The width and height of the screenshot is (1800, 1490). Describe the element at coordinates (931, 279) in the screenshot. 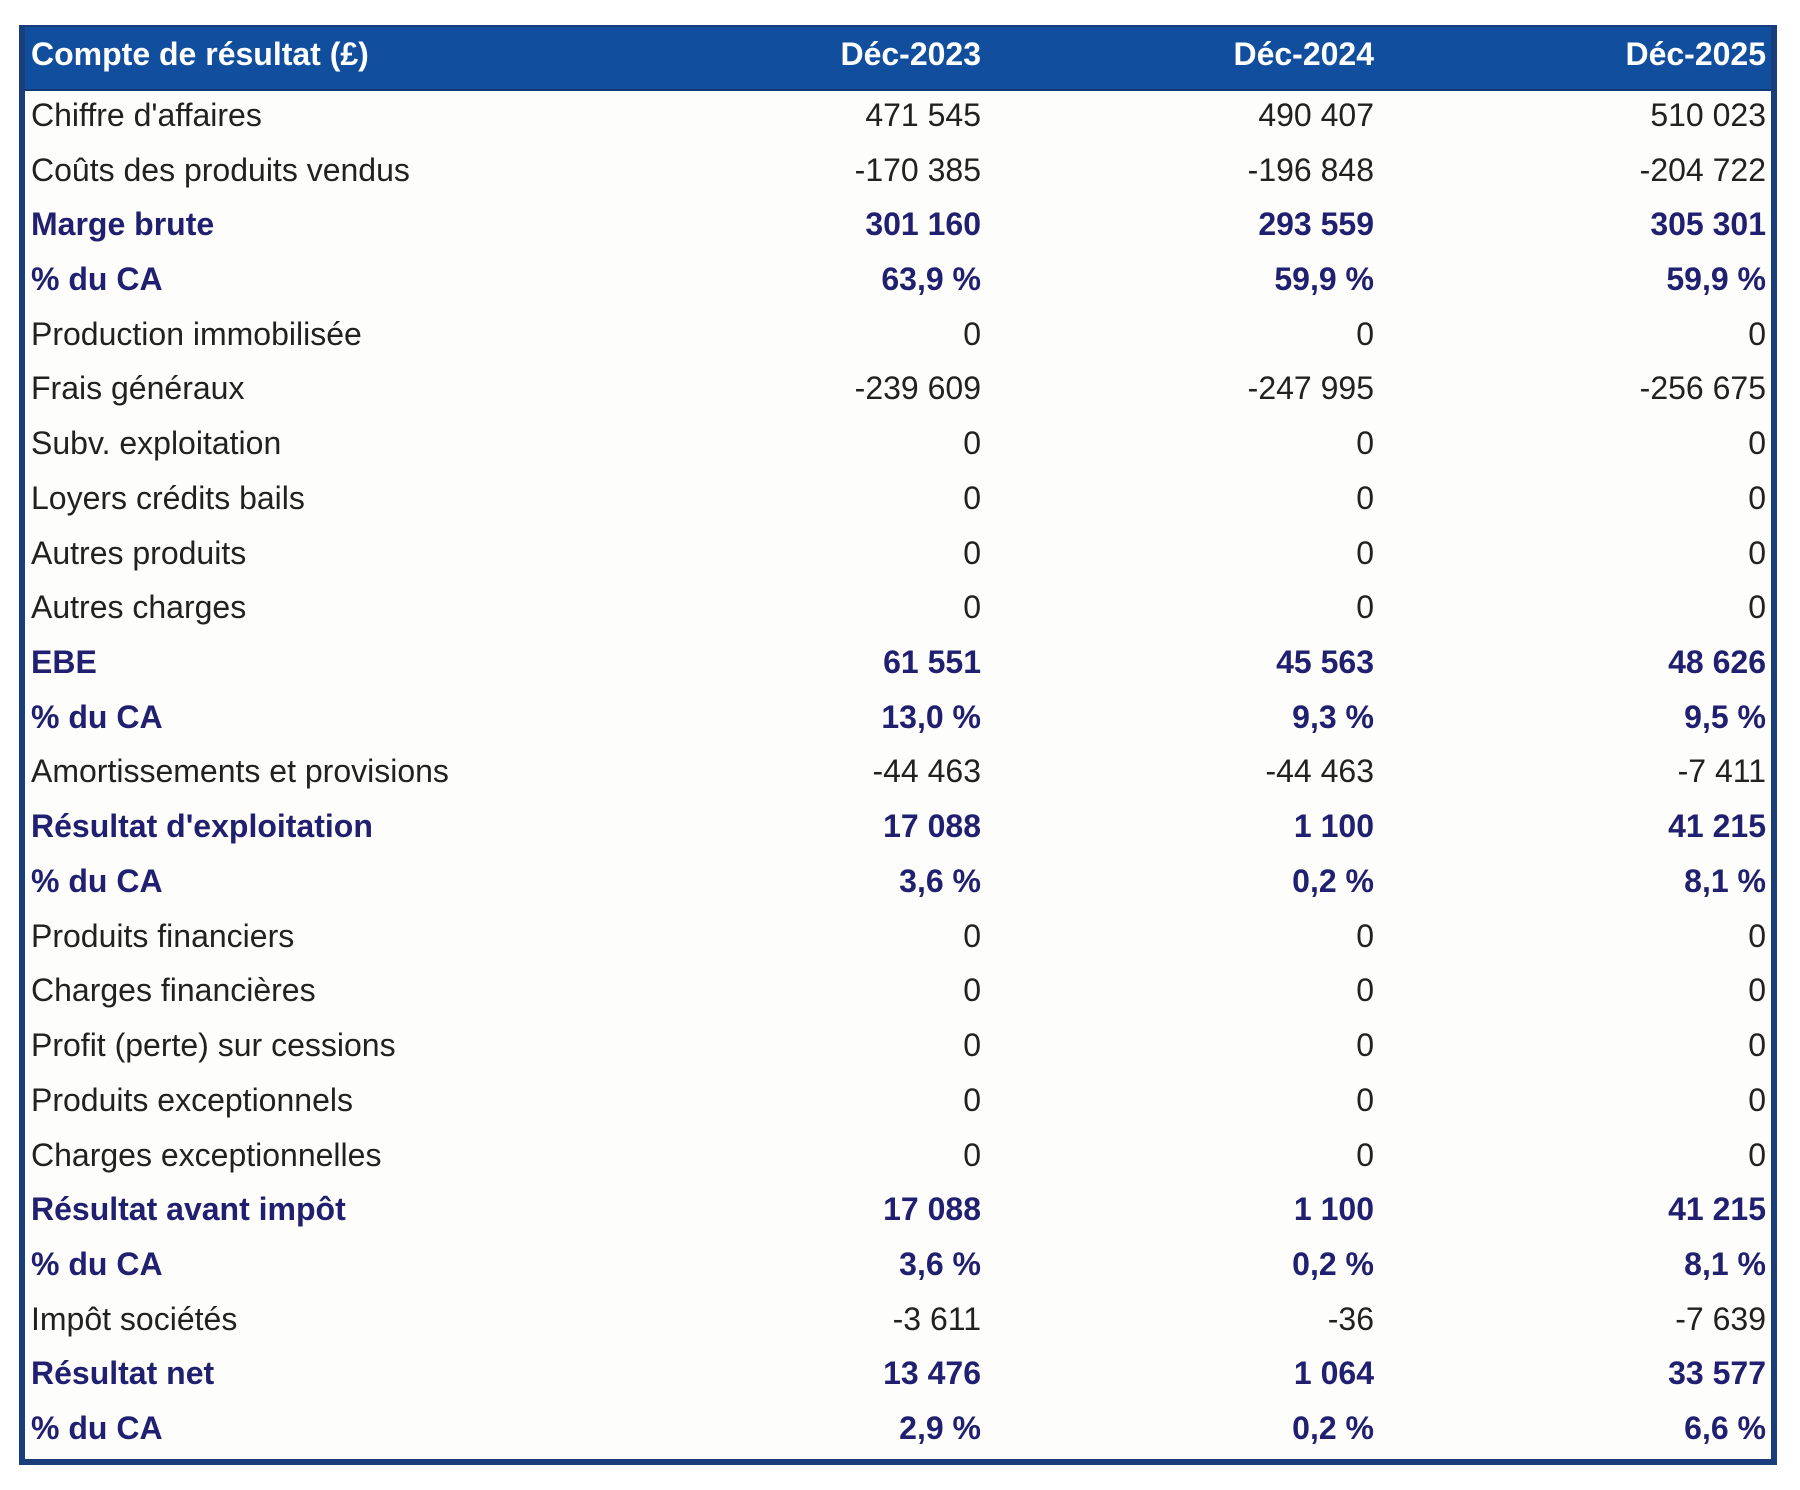

I see `row-value: 63,9 %` at that location.